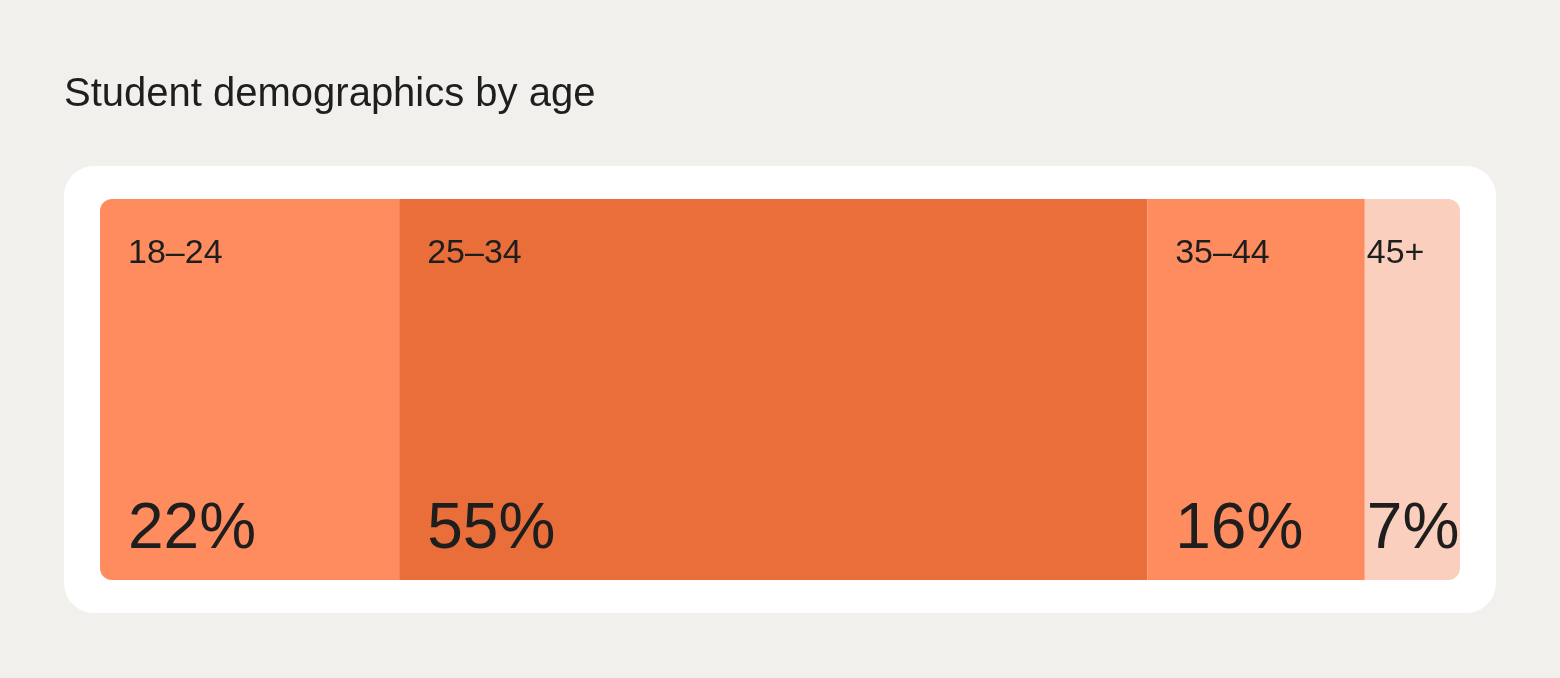  What do you see at coordinates (1222, 251) in the screenshot?
I see `series-label: 35–44` at bounding box center [1222, 251].